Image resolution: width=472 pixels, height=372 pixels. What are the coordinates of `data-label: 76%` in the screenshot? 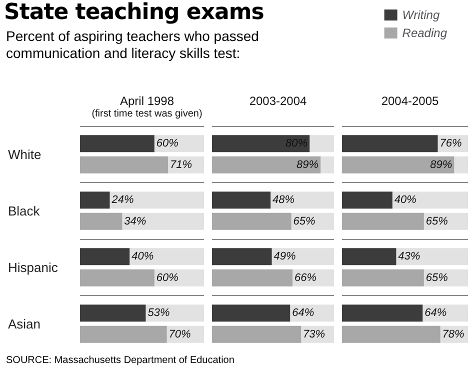 It's located at (451, 144).